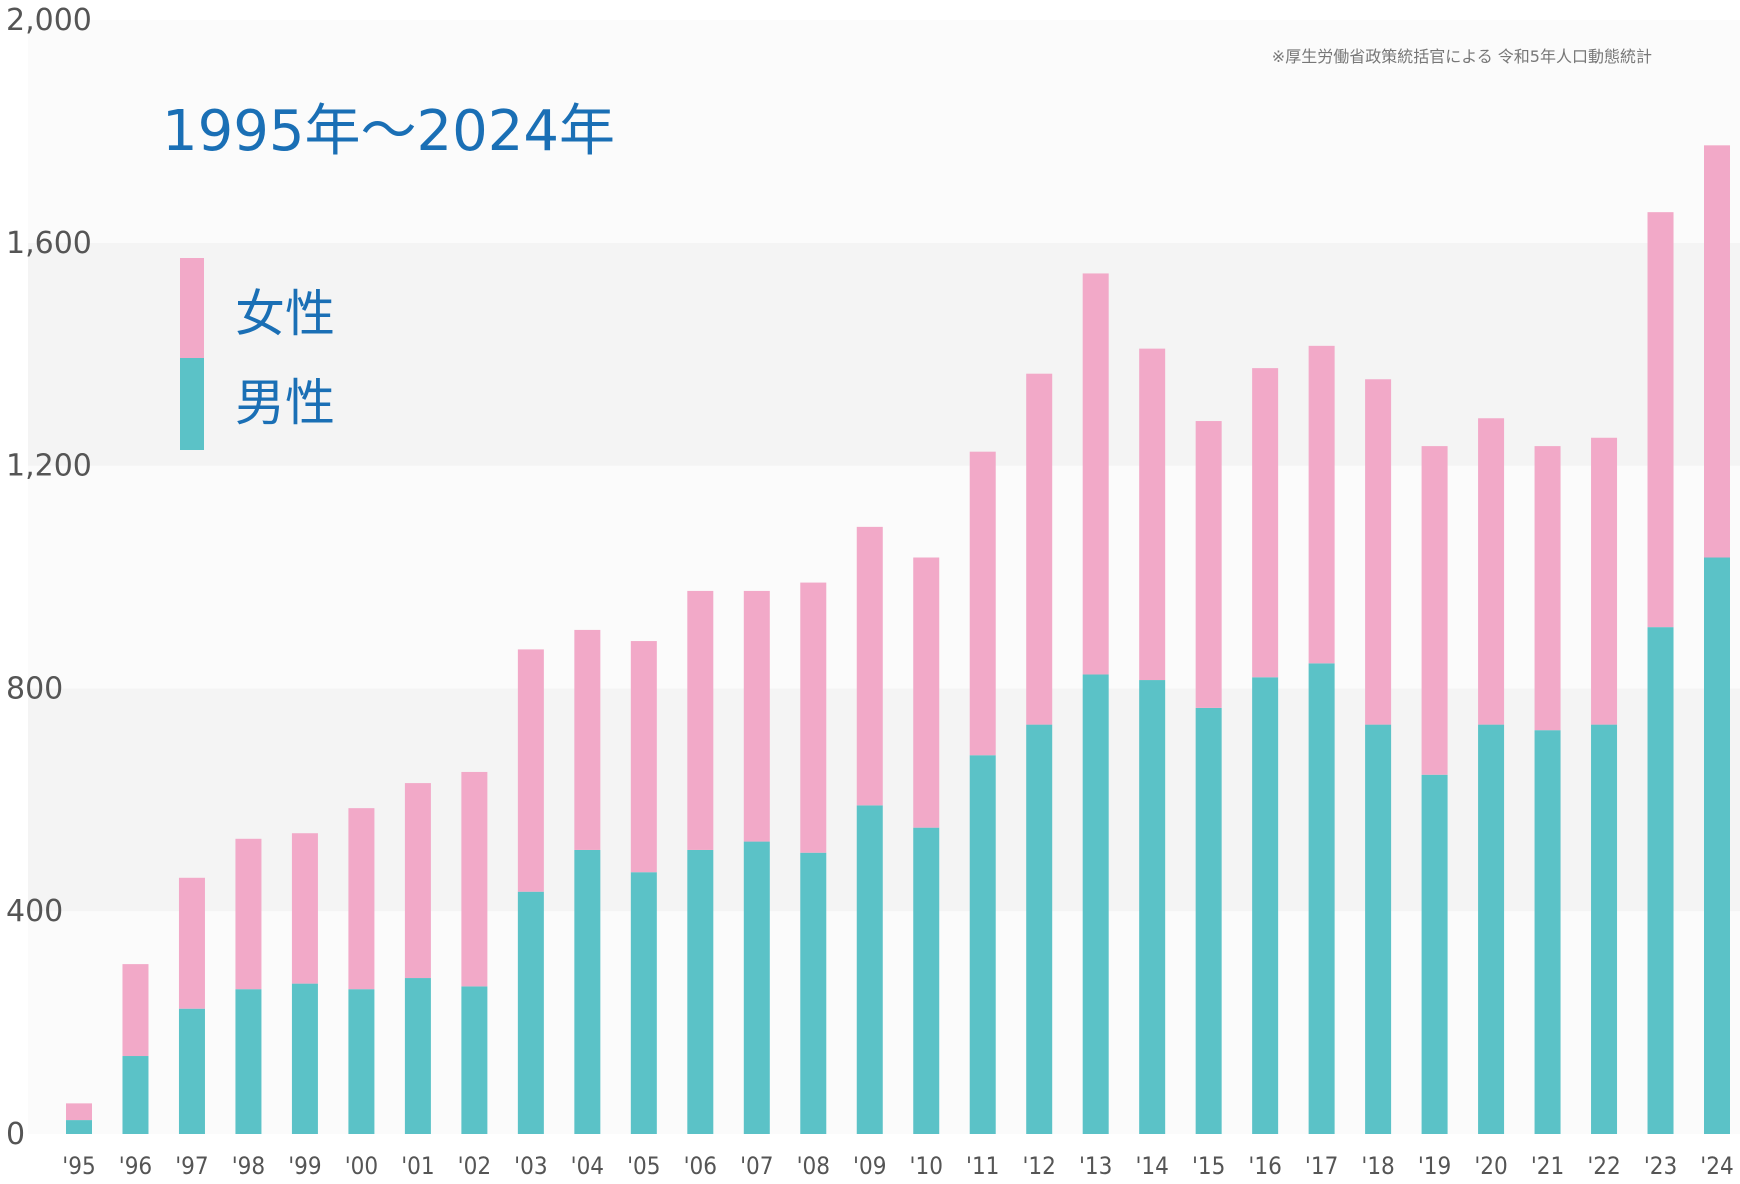 Image resolution: width=1740 pixels, height=1184 pixels. I want to click on x-tick-label: '97, so click(191, 1166).